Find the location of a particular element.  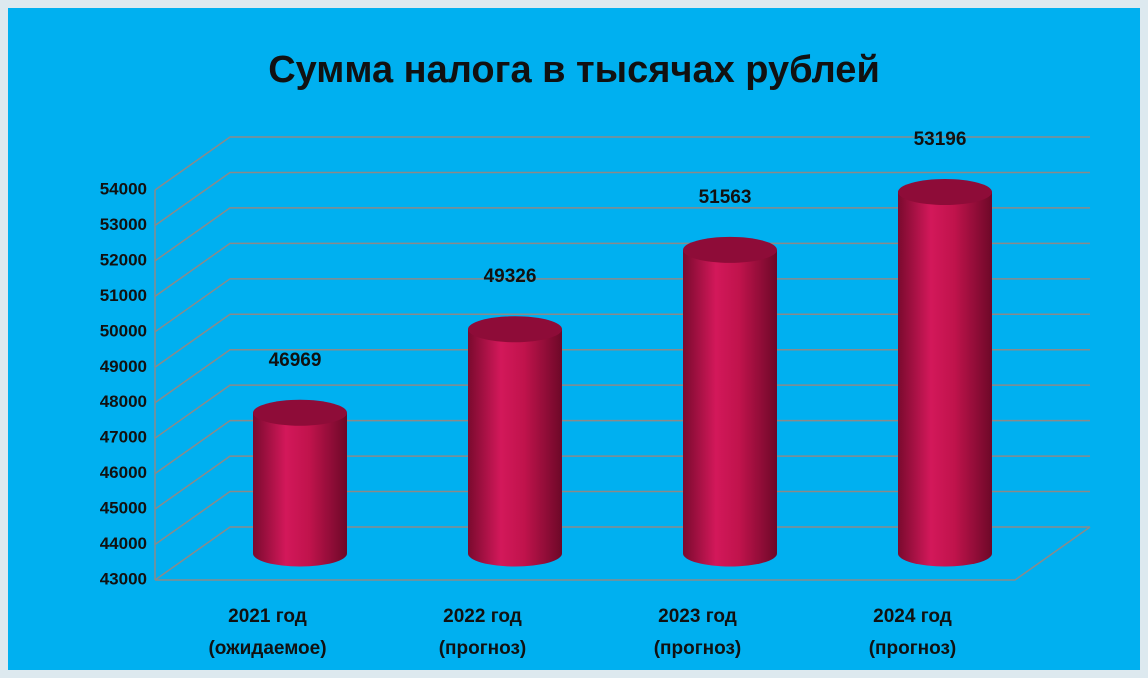

value-label: 53196 is located at coordinates (940, 139).